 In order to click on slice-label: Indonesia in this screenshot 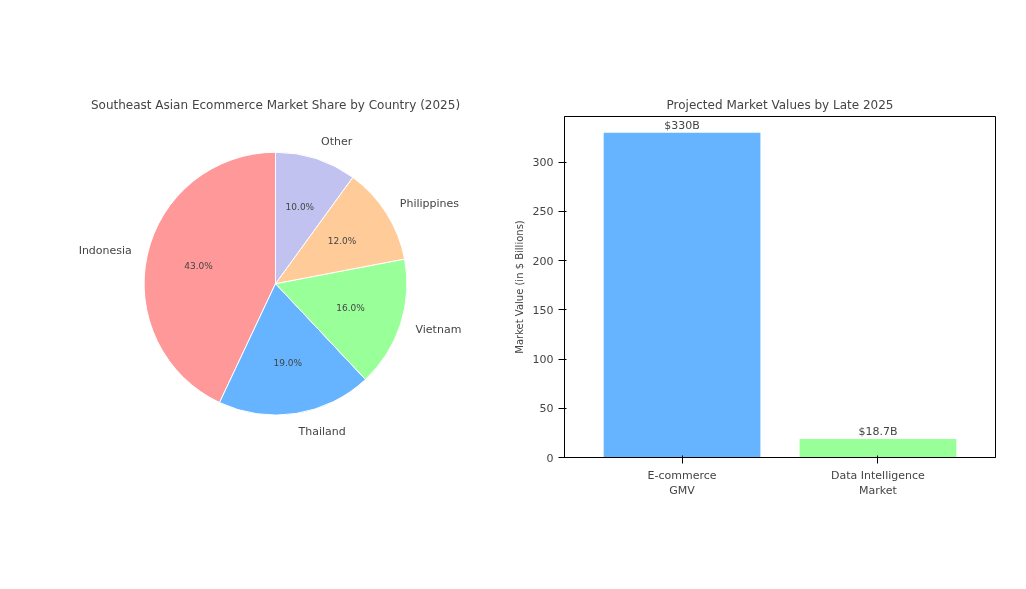, I will do `click(105, 251)`.